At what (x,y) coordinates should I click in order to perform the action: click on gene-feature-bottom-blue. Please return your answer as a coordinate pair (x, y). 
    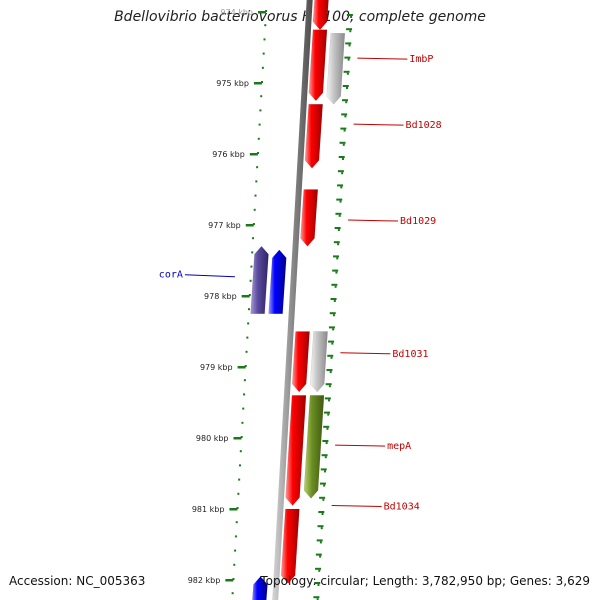
    Looking at the image, I should click on (260, 588).